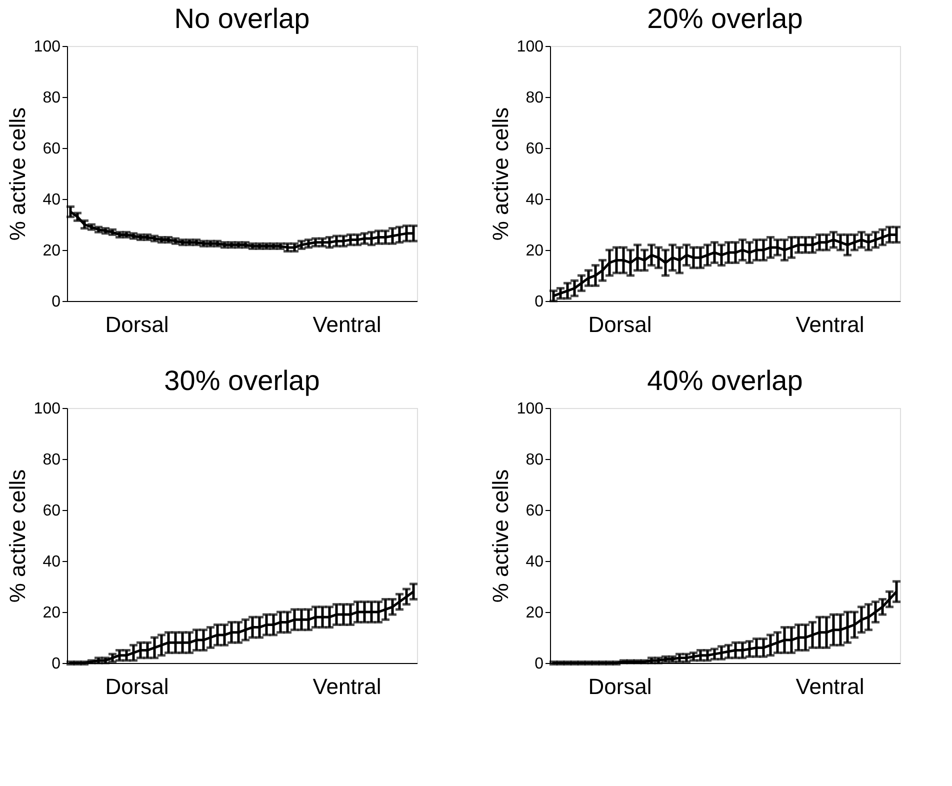 This screenshot has height=786, width=952. I want to click on chart-title: 40% overlap, so click(725, 380).